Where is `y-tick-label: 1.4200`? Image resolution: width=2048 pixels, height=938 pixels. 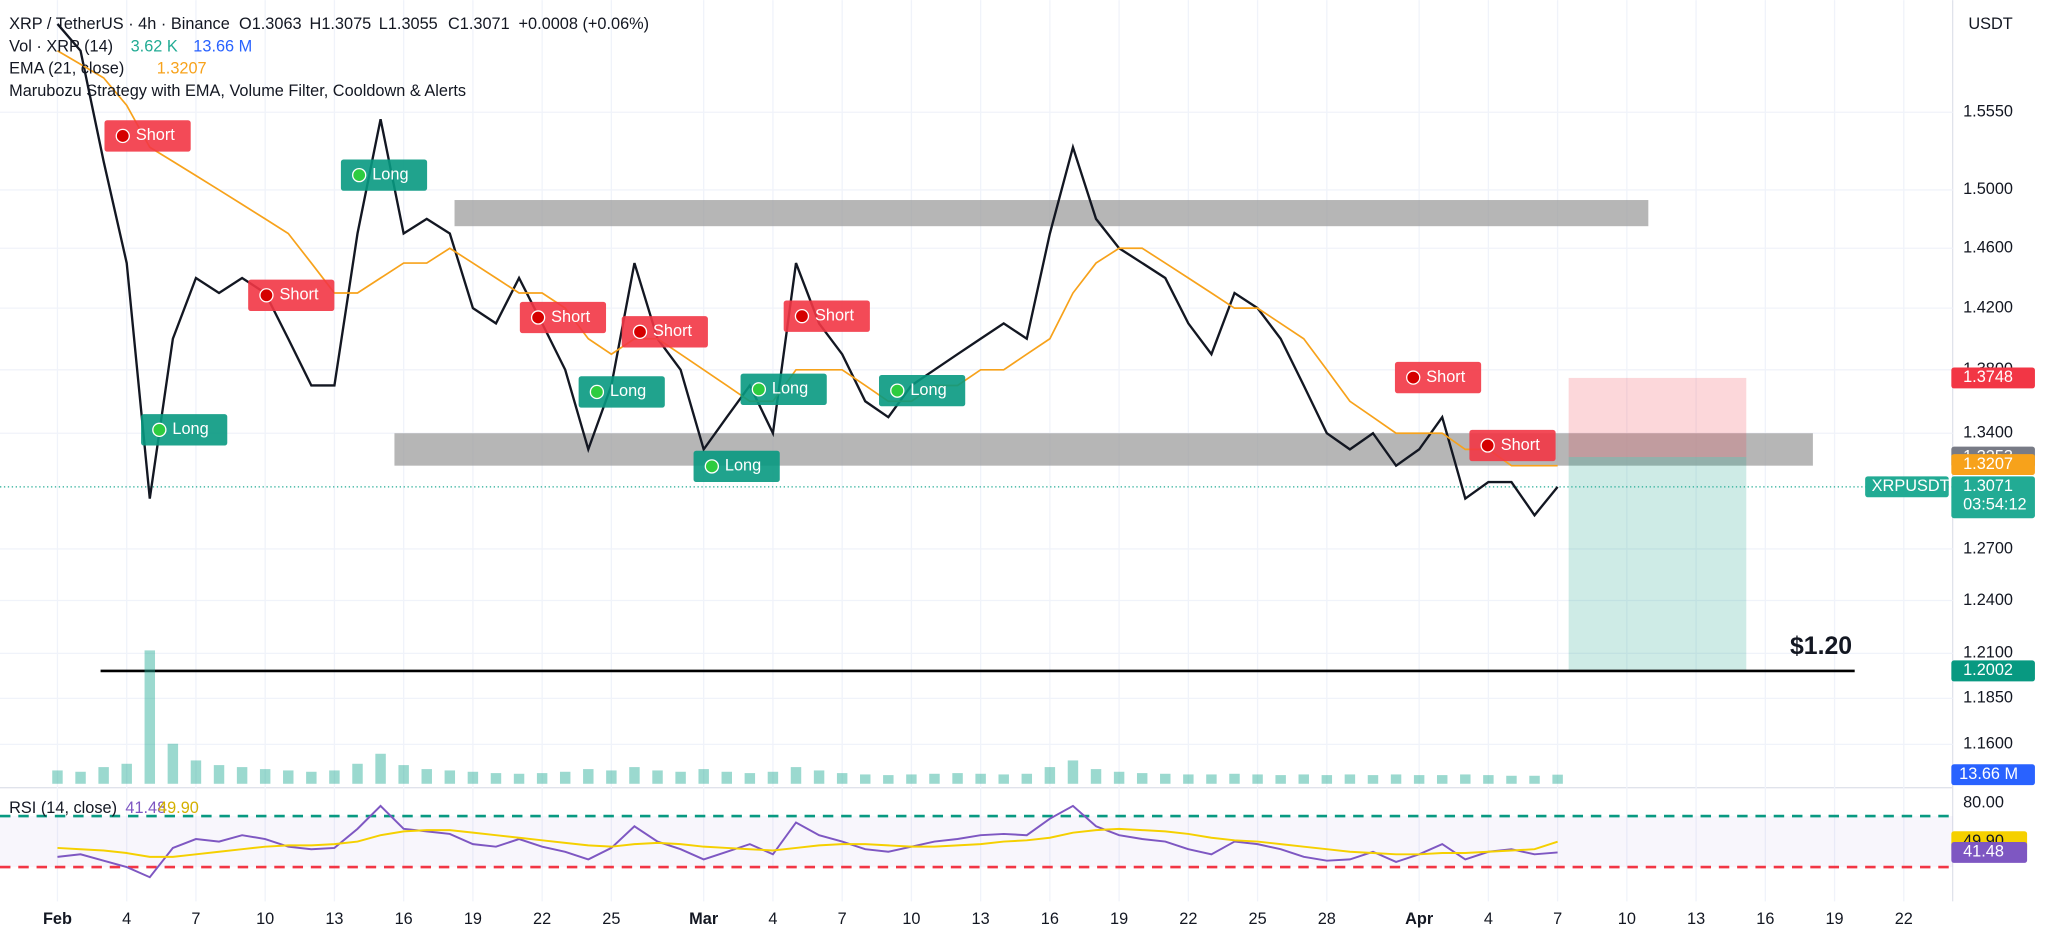 y-tick-label: 1.4200 is located at coordinates (1988, 307).